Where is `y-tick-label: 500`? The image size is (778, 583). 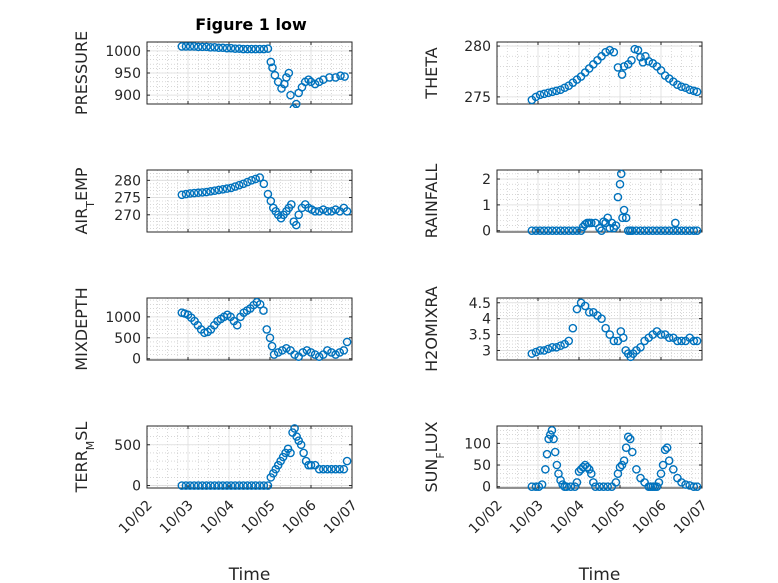 y-tick-label: 500 is located at coordinates (127, 446).